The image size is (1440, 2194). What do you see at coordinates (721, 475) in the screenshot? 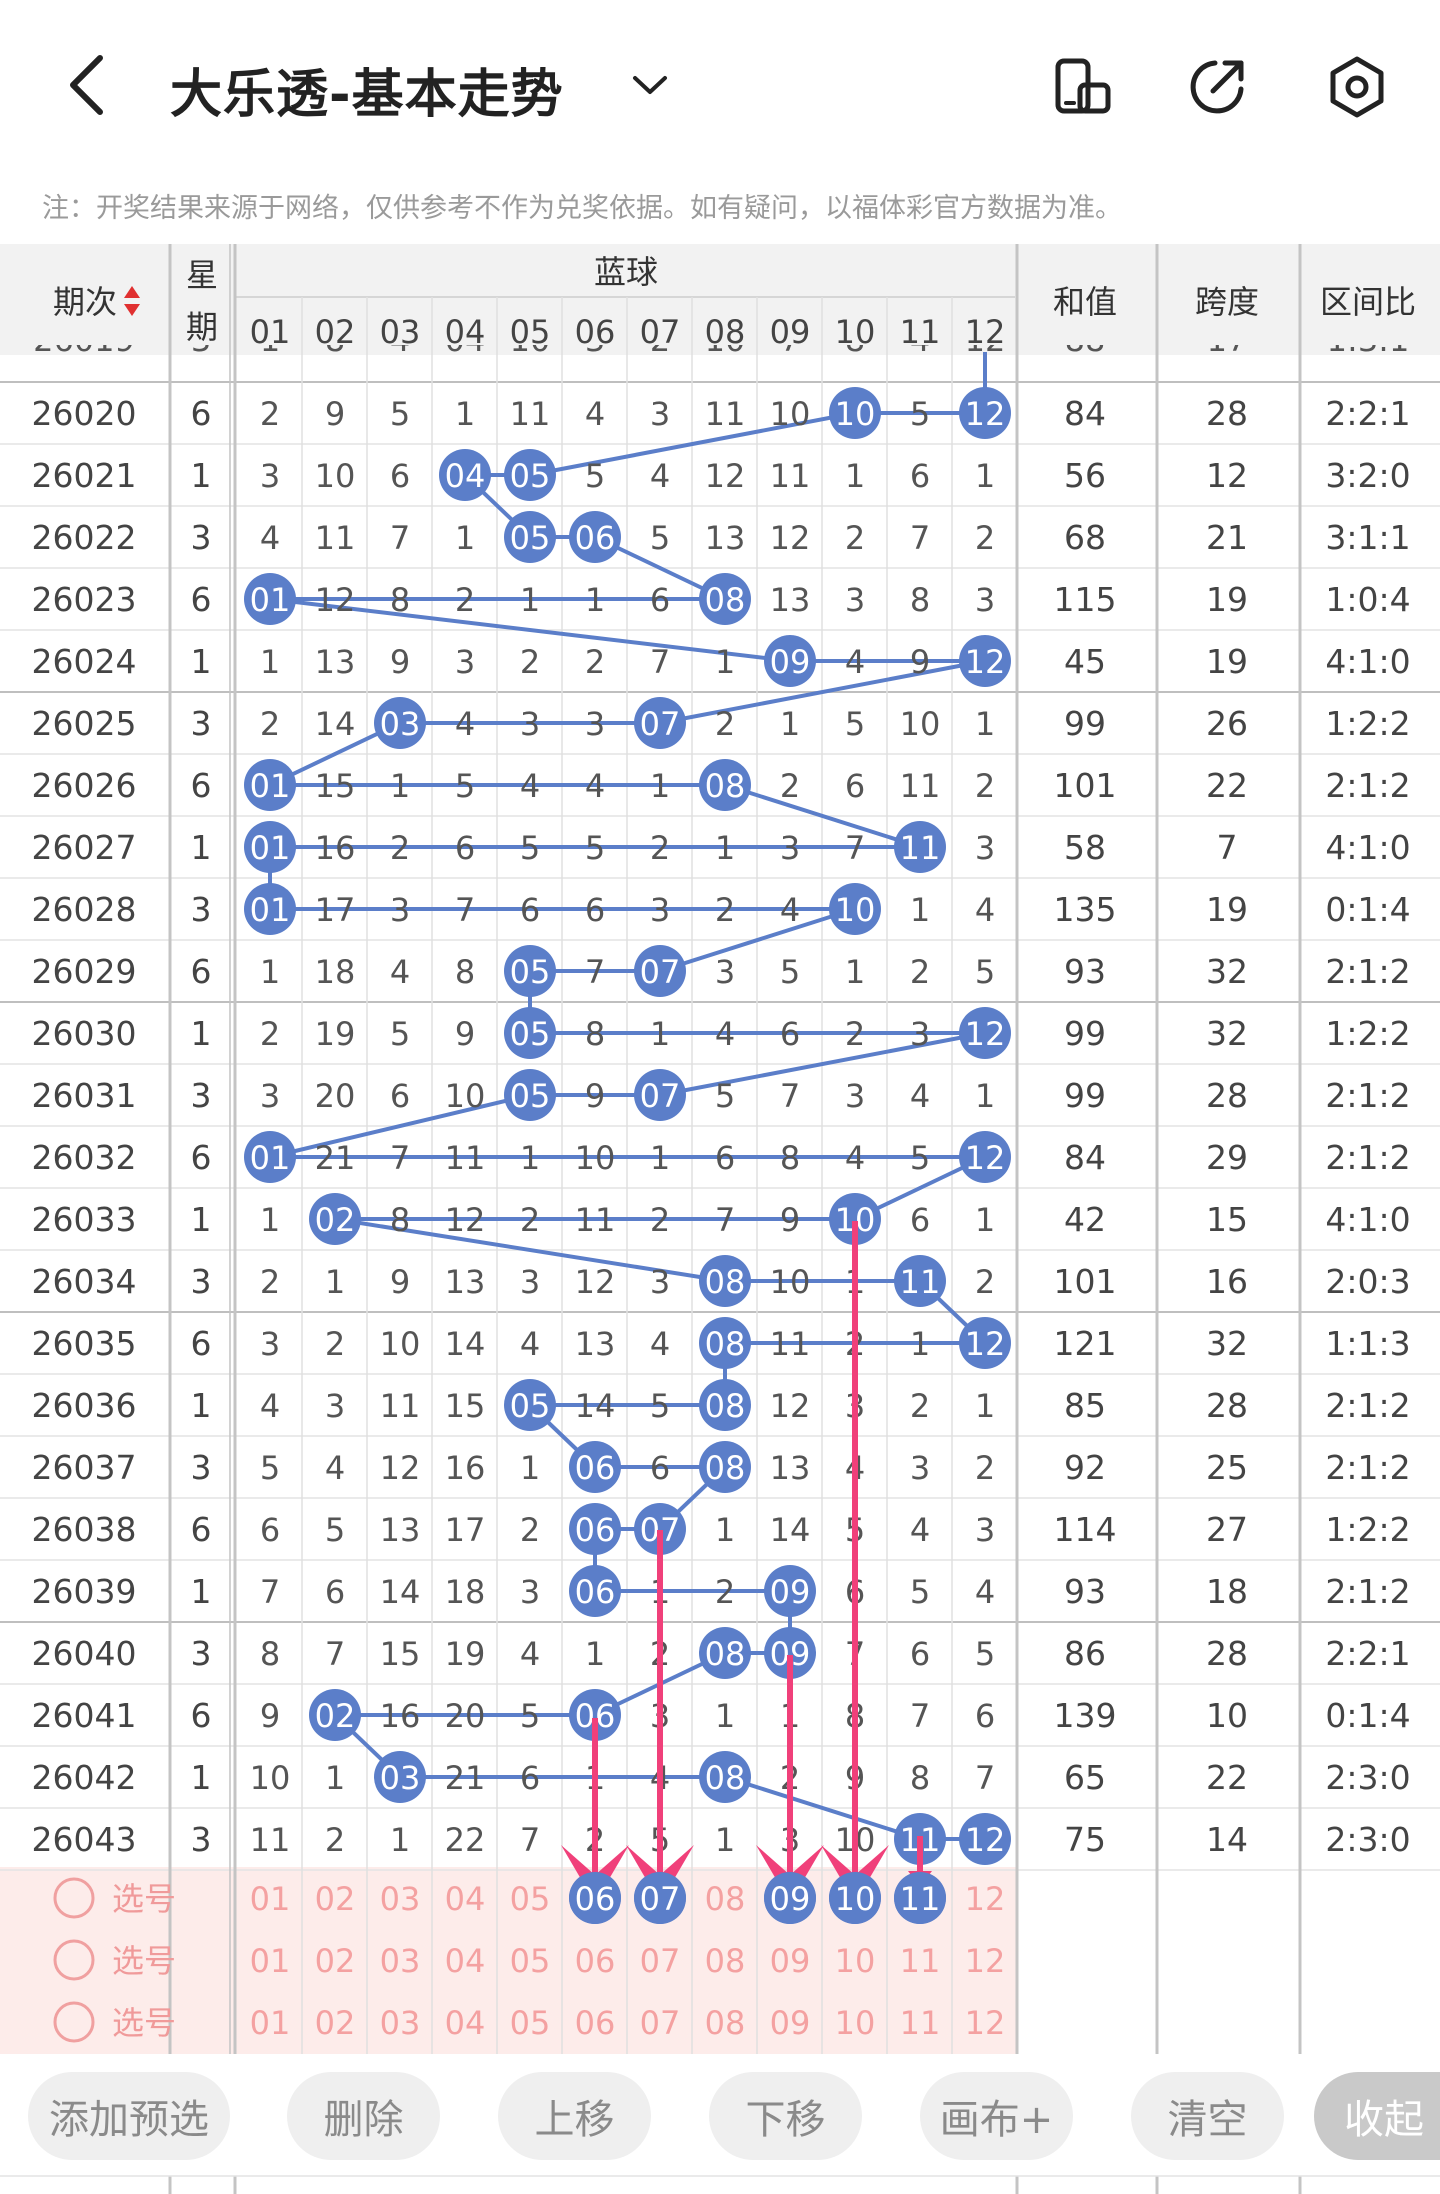
I see `table-row: 26021 1 3 10 6 04 05 5 4 12 11 1 6 1 56 12 3:2:0` at bounding box center [721, 475].